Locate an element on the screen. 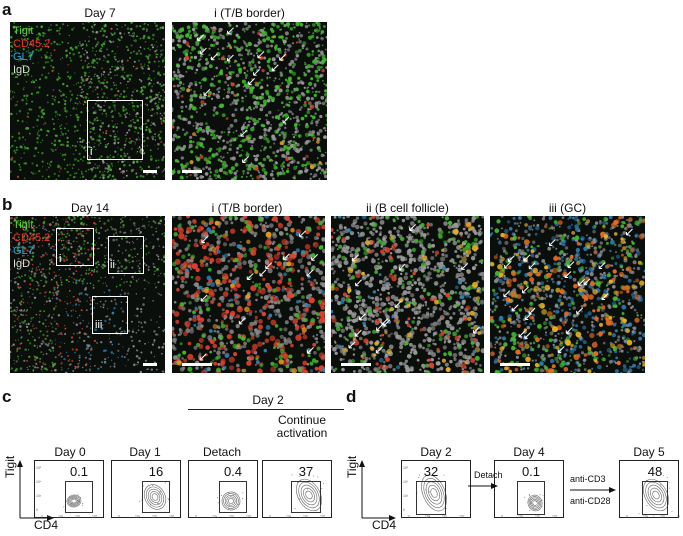 This screenshot has width=683, height=536. plot-title: Detach is located at coordinates (222, 452).